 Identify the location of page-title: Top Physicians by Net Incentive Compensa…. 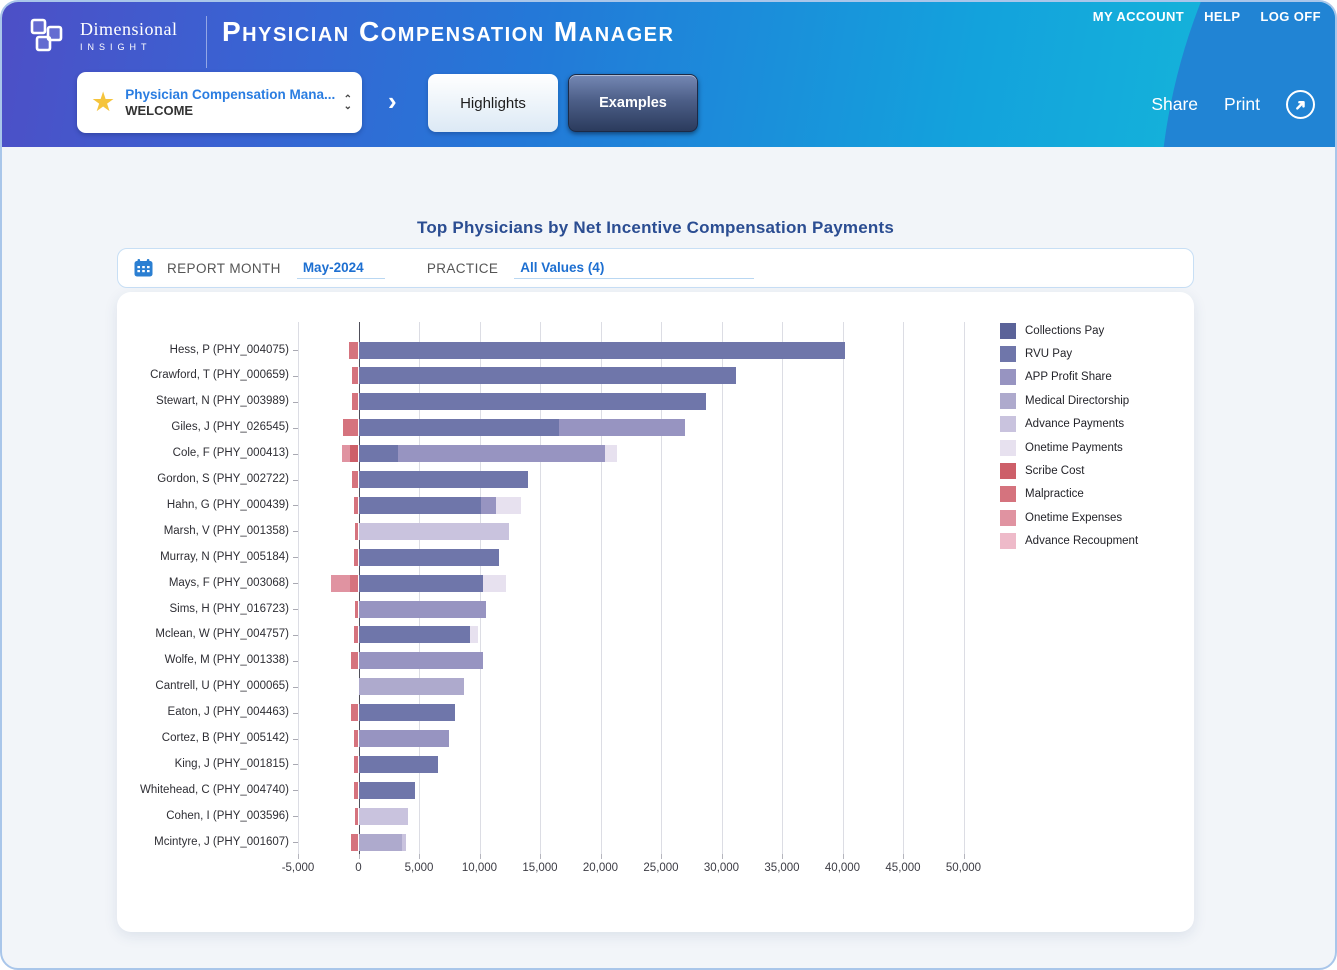
(655, 227).